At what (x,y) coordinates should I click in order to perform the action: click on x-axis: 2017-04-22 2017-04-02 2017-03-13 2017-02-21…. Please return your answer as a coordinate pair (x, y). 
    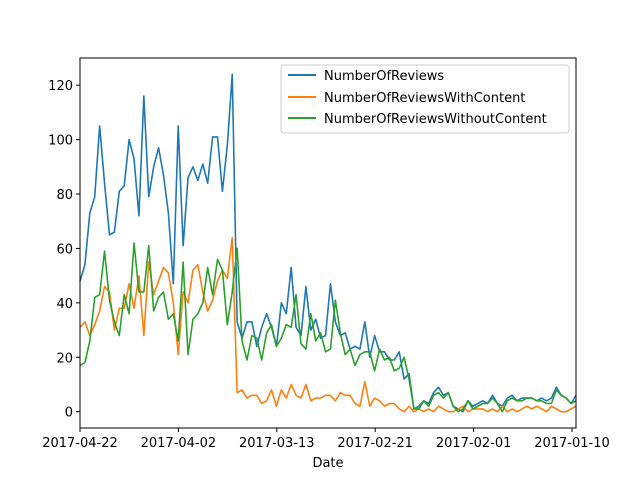
    Looking at the image, I should click on (326, 439).